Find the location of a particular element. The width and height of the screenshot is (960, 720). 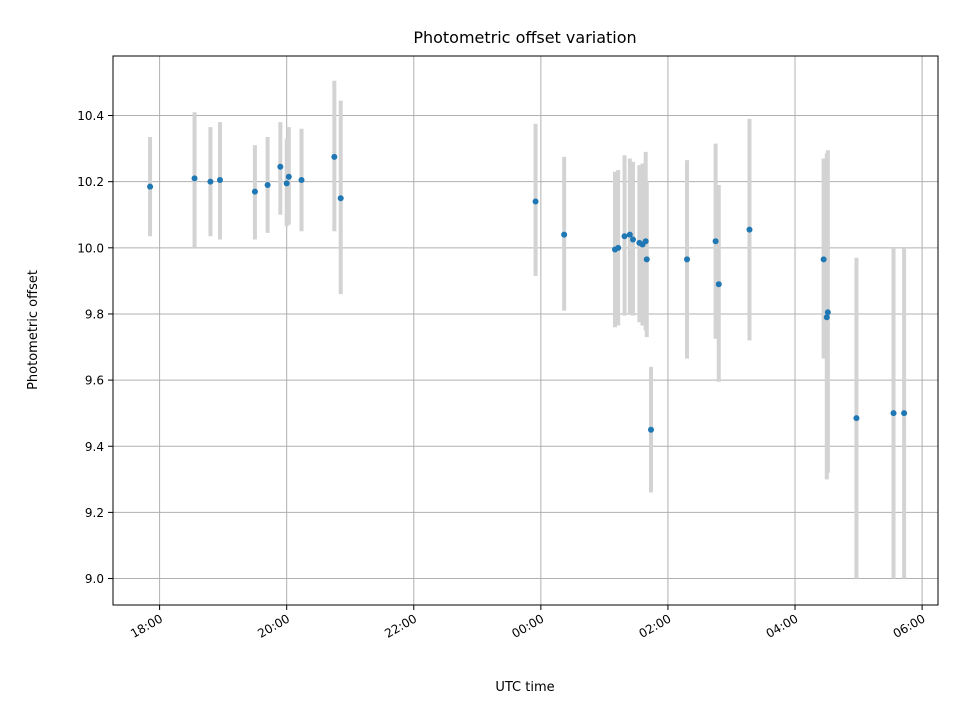

y-tick-label: 10.2 is located at coordinates (90, 182).